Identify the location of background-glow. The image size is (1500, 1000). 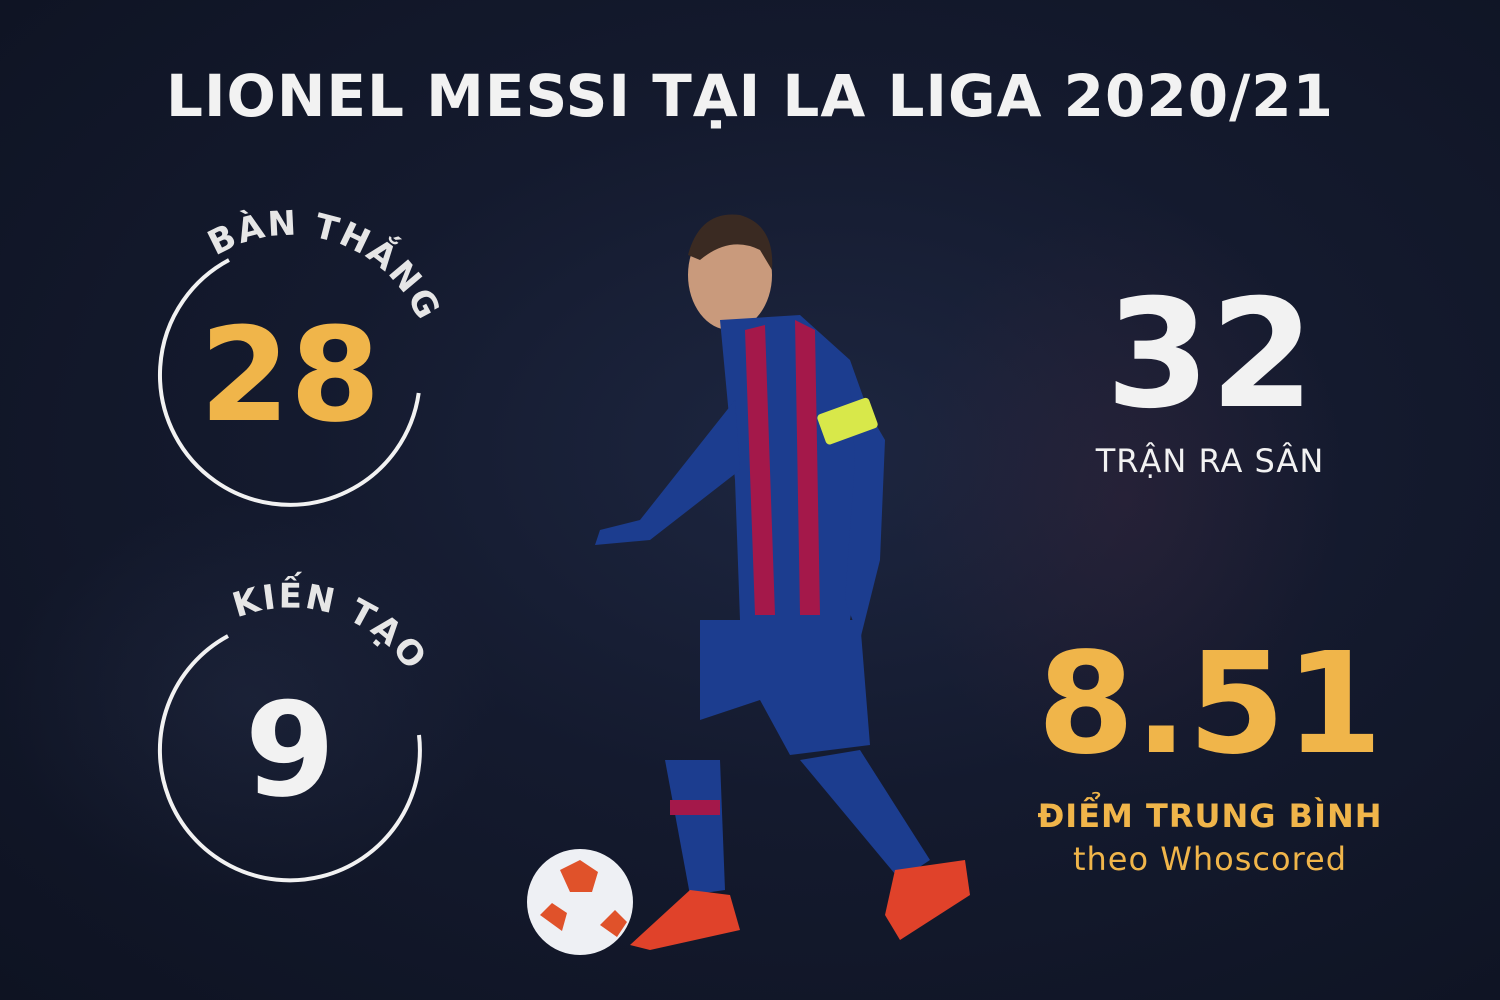
(250, 700).